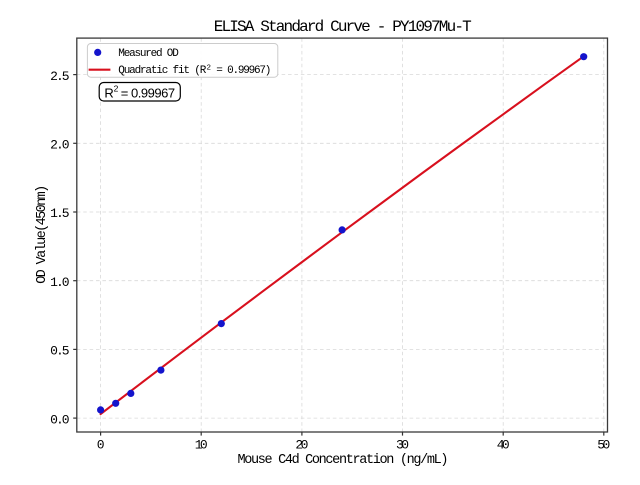  I want to click on svg-text: 0, so click(101, 444).